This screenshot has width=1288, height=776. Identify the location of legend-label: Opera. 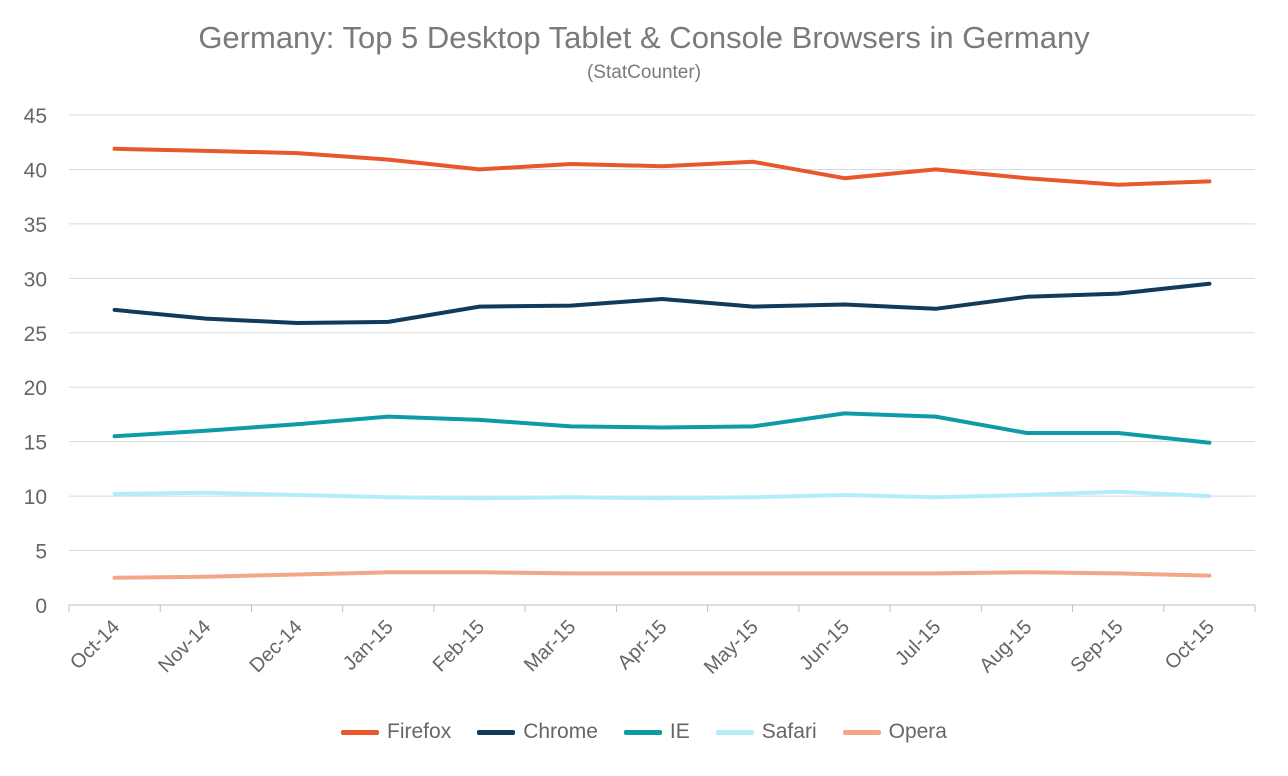
(917, 731).